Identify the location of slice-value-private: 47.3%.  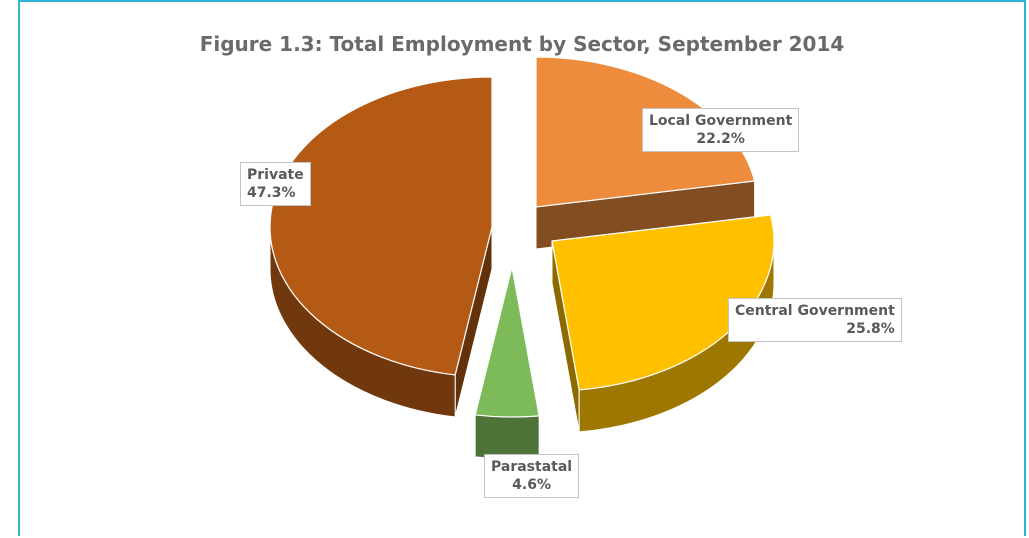
(271, 193).